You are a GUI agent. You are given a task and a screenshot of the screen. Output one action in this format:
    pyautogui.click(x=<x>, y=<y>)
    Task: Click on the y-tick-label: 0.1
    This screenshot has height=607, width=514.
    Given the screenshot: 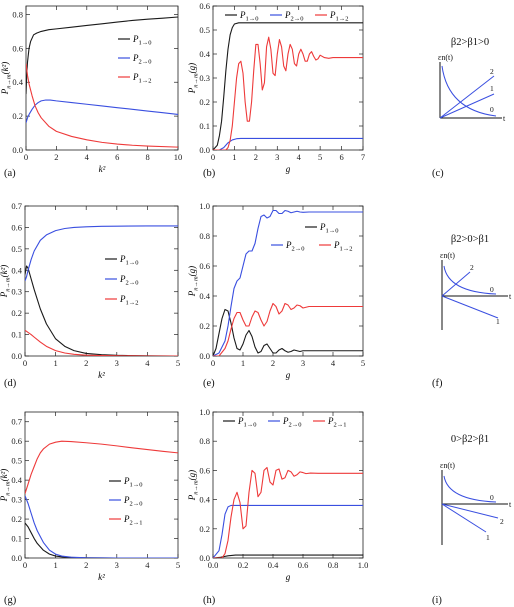 What is the action you would take?
    pyautogui.click(x=16, y=335)
    